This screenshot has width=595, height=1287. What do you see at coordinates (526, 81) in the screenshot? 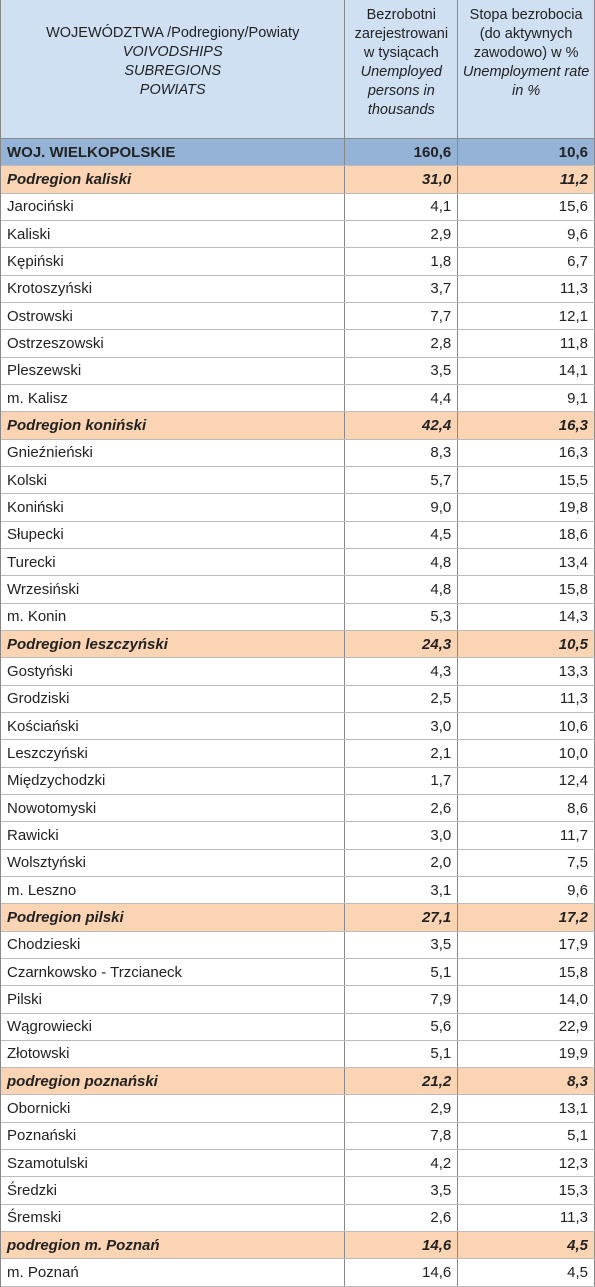
I see `header-text: Unemployment rate in %` at bounding box center [526, 81].